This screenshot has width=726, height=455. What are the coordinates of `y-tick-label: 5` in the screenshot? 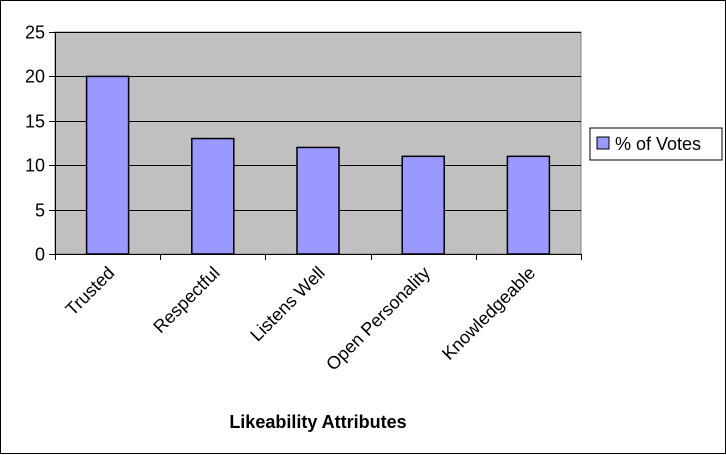 It's located at (40, 211).